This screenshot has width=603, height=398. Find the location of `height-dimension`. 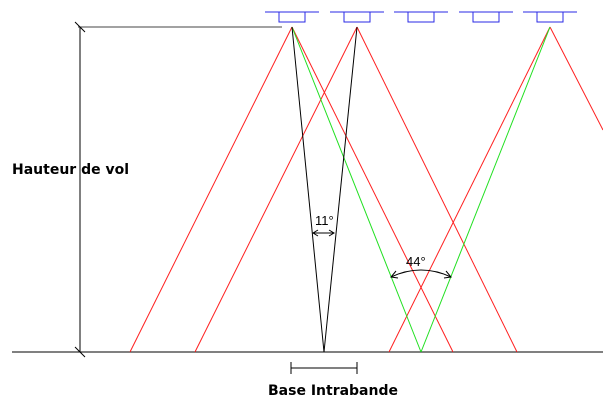

height-dimension is located at coordinates (80, 189).